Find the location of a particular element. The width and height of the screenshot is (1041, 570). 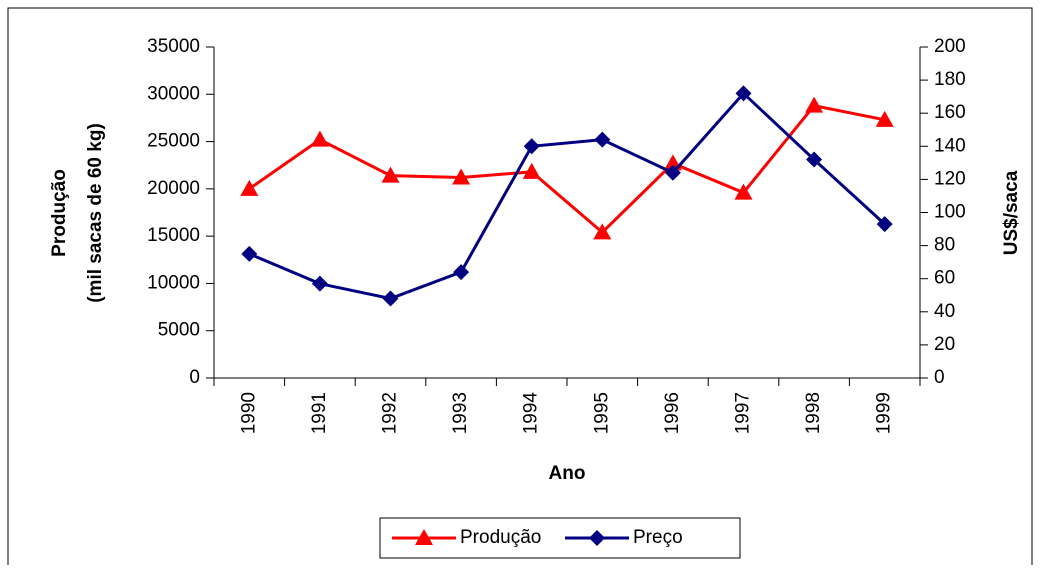

legend-label: Preço is located at coordinates (658, 537).